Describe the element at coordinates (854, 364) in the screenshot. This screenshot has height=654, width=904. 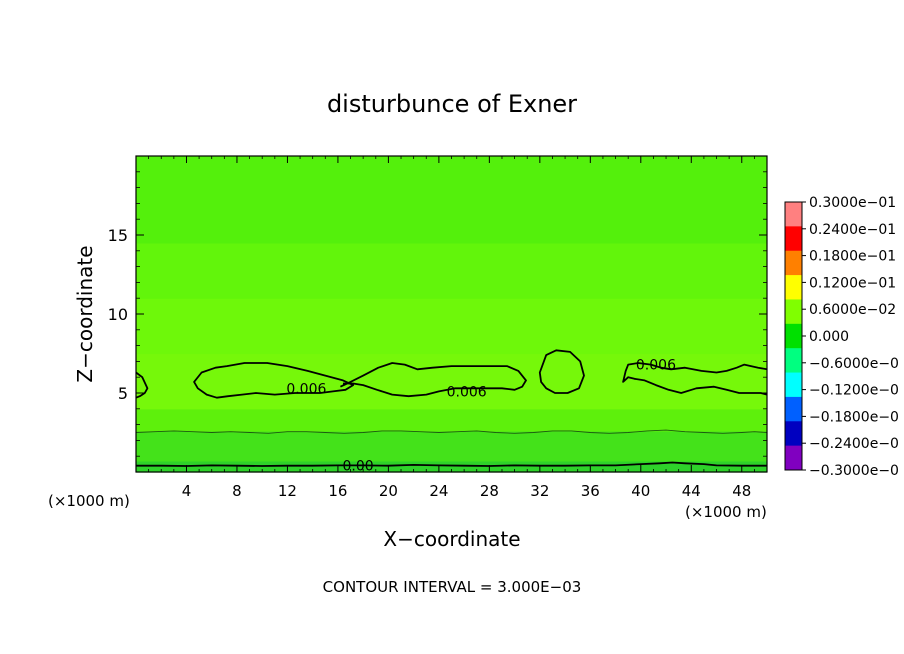
I see `colorbar-label: −0.6000e−0` at that location.